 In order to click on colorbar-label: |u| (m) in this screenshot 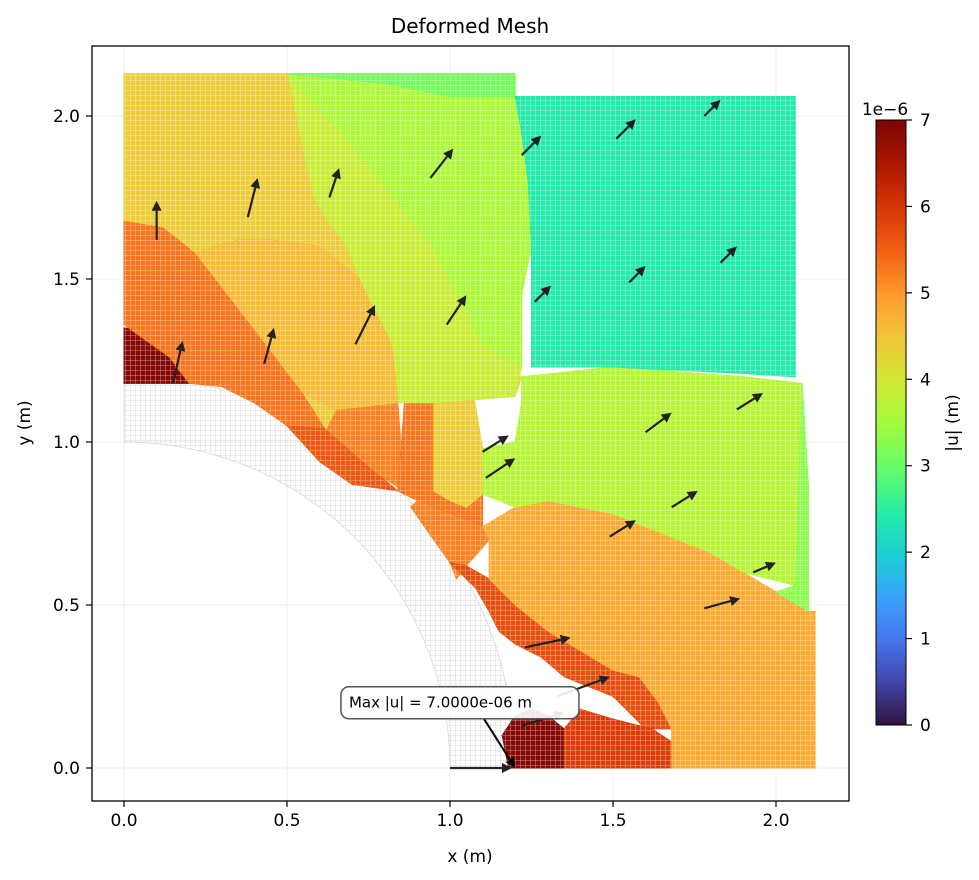, I will do `click(953, 422)`.